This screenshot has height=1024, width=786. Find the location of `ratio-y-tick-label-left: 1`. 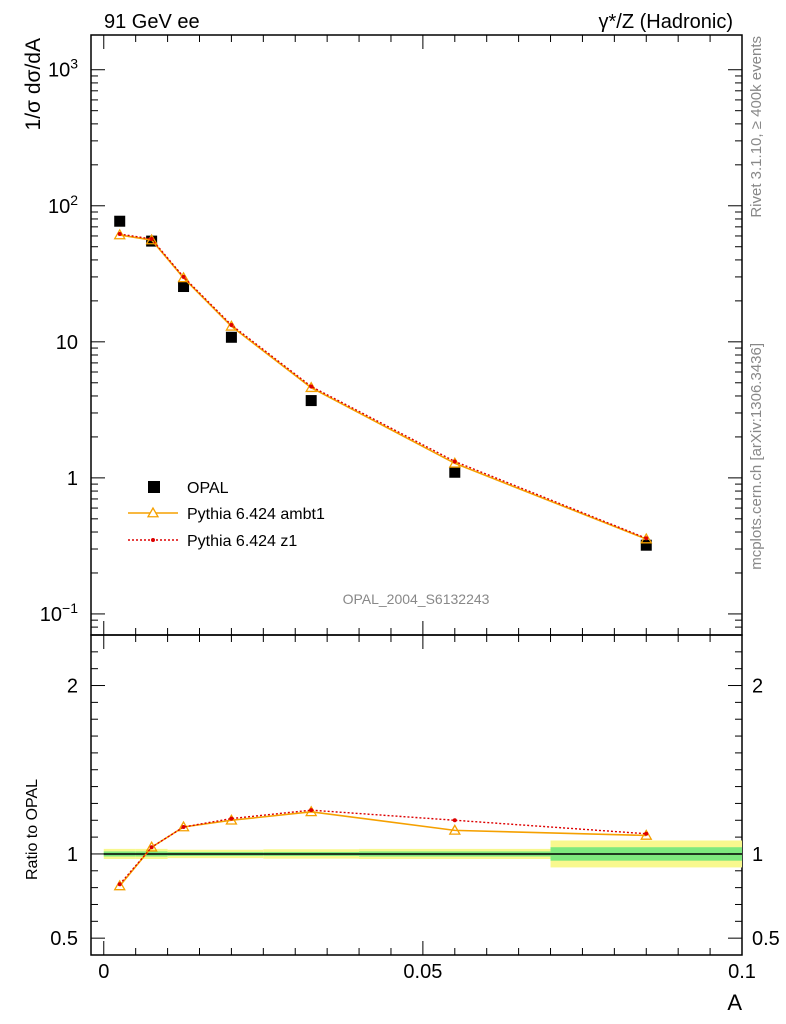

ratio-y-tick-label-left: 1 is located at coordinates (72, 855).